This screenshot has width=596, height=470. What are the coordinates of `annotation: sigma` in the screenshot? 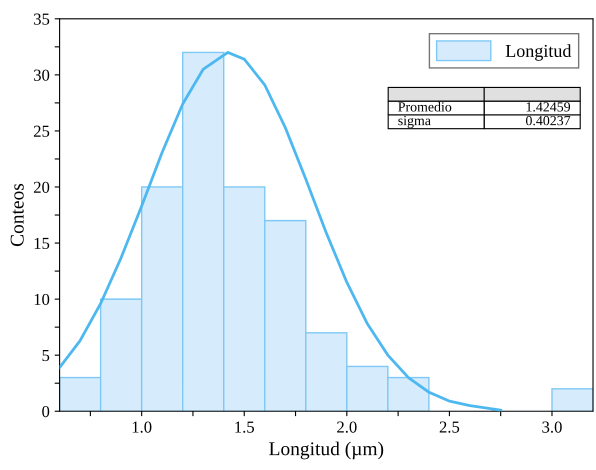 It's located at (414, 122).